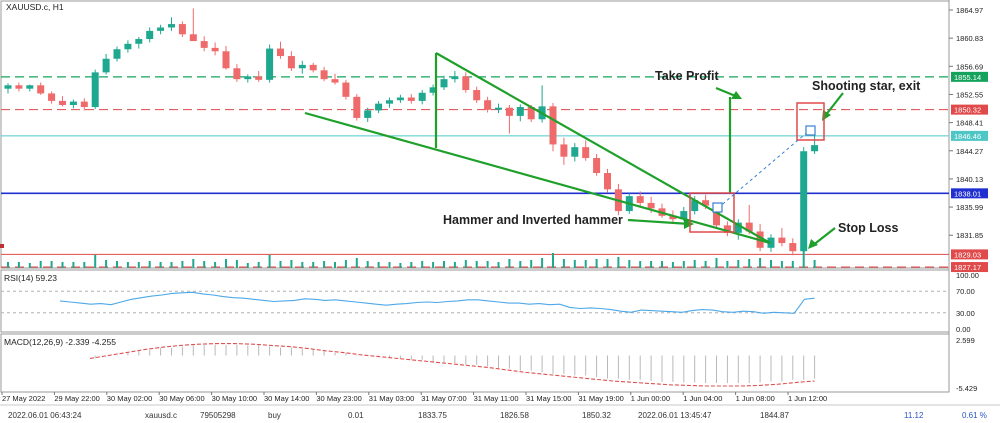  What do you see at coordinates (969, 38) in the screenshot?
I see `price-tick-label: 1860.83` at bounding box center [969, 38].